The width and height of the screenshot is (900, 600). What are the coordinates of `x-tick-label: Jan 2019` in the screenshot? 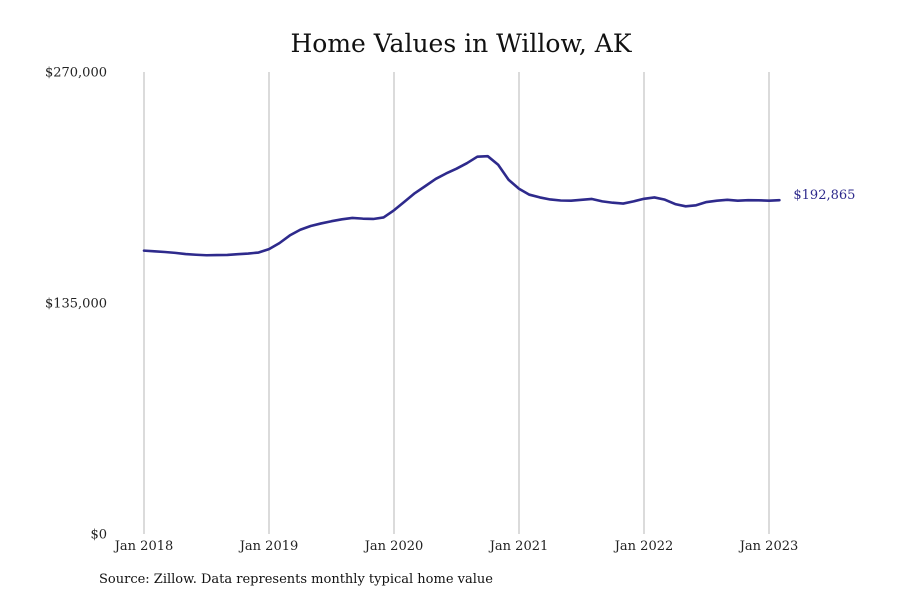 It's located at (268, 546).